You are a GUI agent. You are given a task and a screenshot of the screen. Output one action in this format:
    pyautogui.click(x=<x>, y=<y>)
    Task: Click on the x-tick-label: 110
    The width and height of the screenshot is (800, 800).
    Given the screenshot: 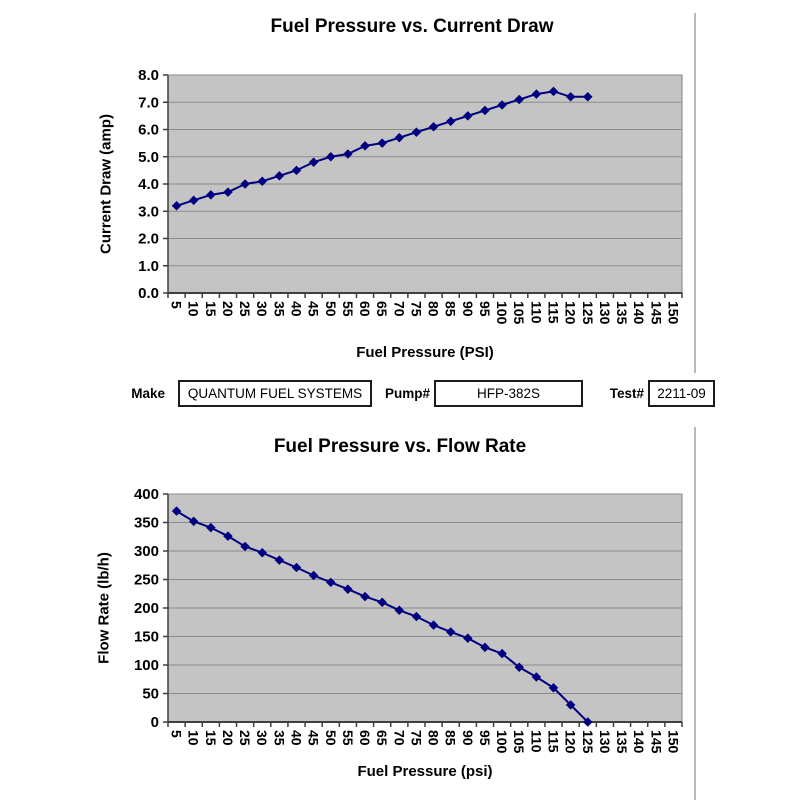 What is the action you would take?
    pyautogui.click(x=536, y=312)
    